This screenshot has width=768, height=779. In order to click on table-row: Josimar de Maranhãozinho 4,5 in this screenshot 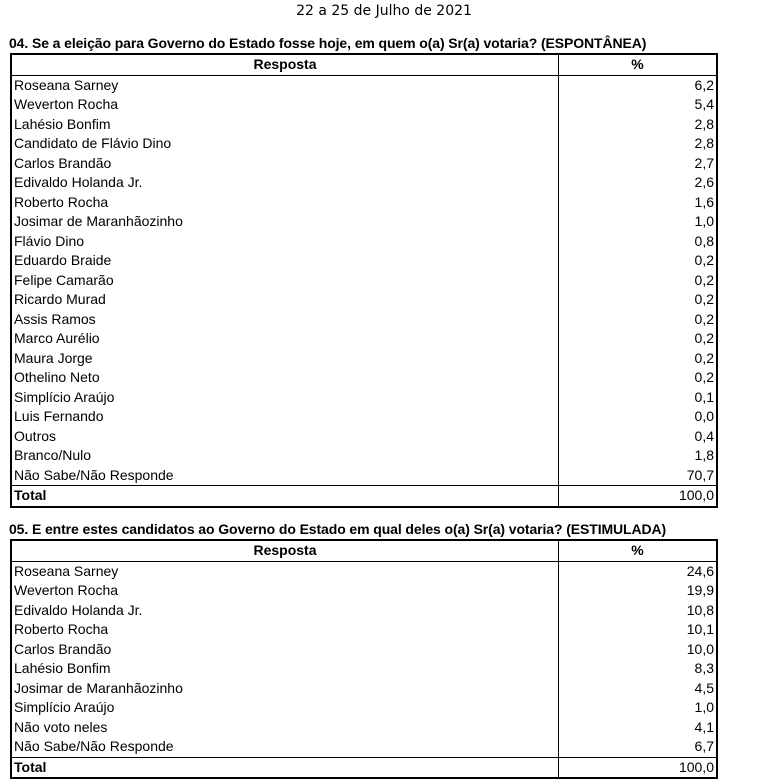, I will do `click(364, 688)`.